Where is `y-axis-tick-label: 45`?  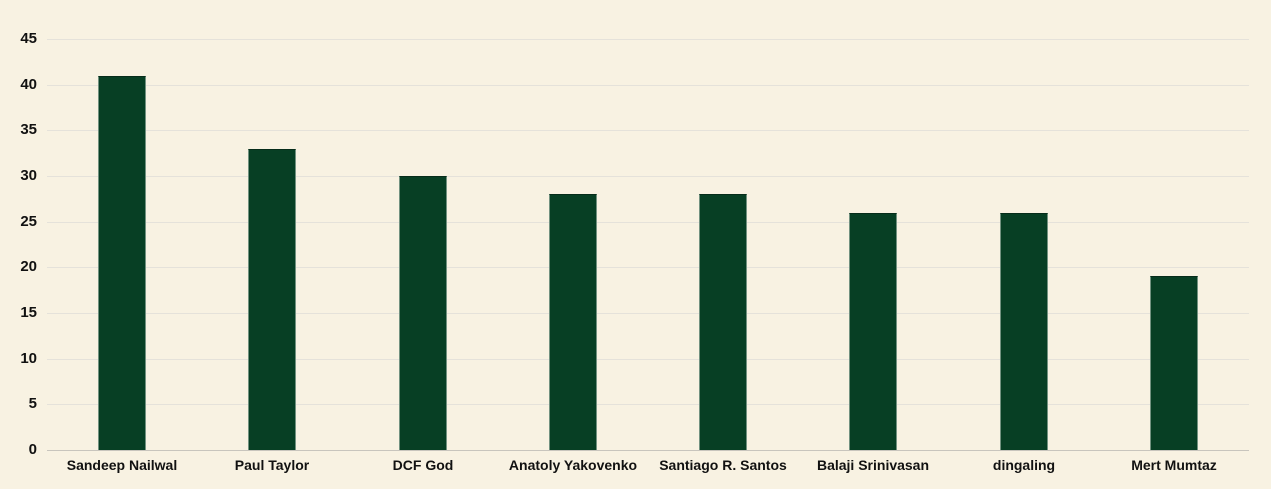 y-axis-tick-label: 45 is located at coordinates (28, 38).